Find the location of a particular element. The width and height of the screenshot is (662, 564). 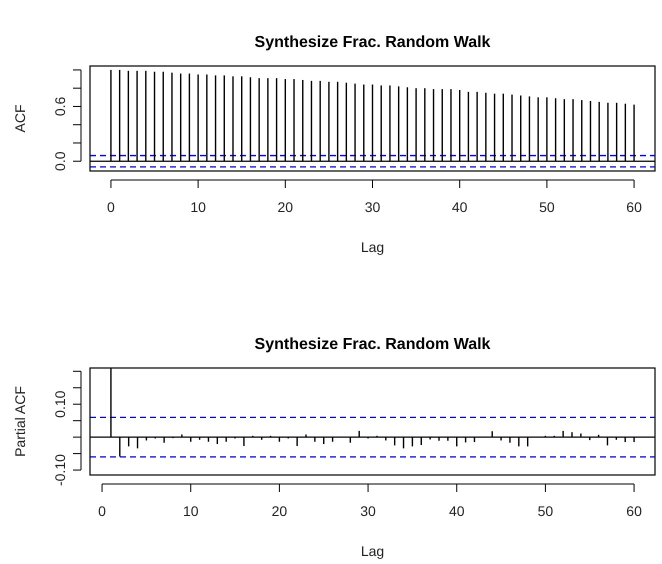

y-axis-title: Partial ACF is located at coordinates (20, 421).